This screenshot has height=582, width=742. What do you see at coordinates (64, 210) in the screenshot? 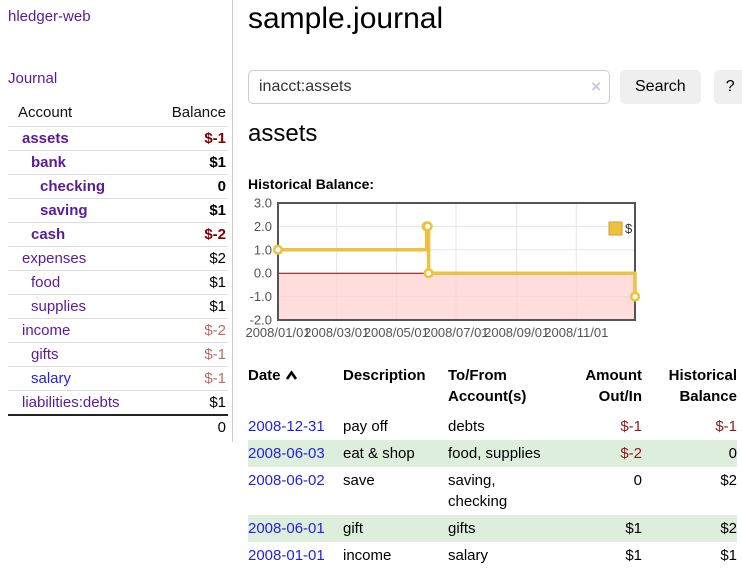
I see `account-link: saving` at bounding box center [64, 210].